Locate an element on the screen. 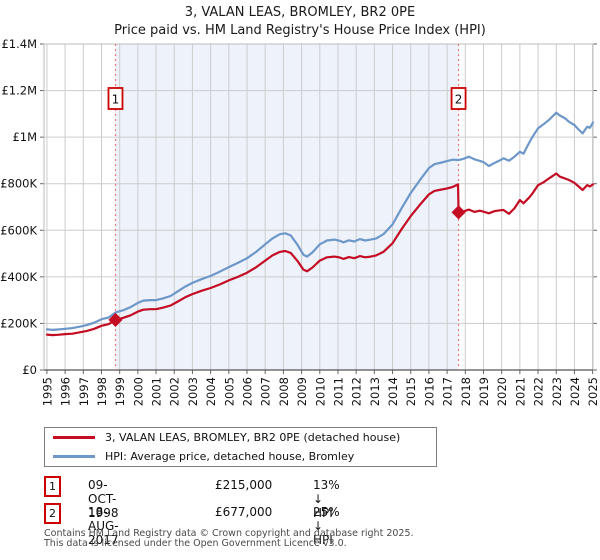 The height and width of the screenshot is (560, 600). y-tick-label: £1.4M is located at coordinates (19, 44).